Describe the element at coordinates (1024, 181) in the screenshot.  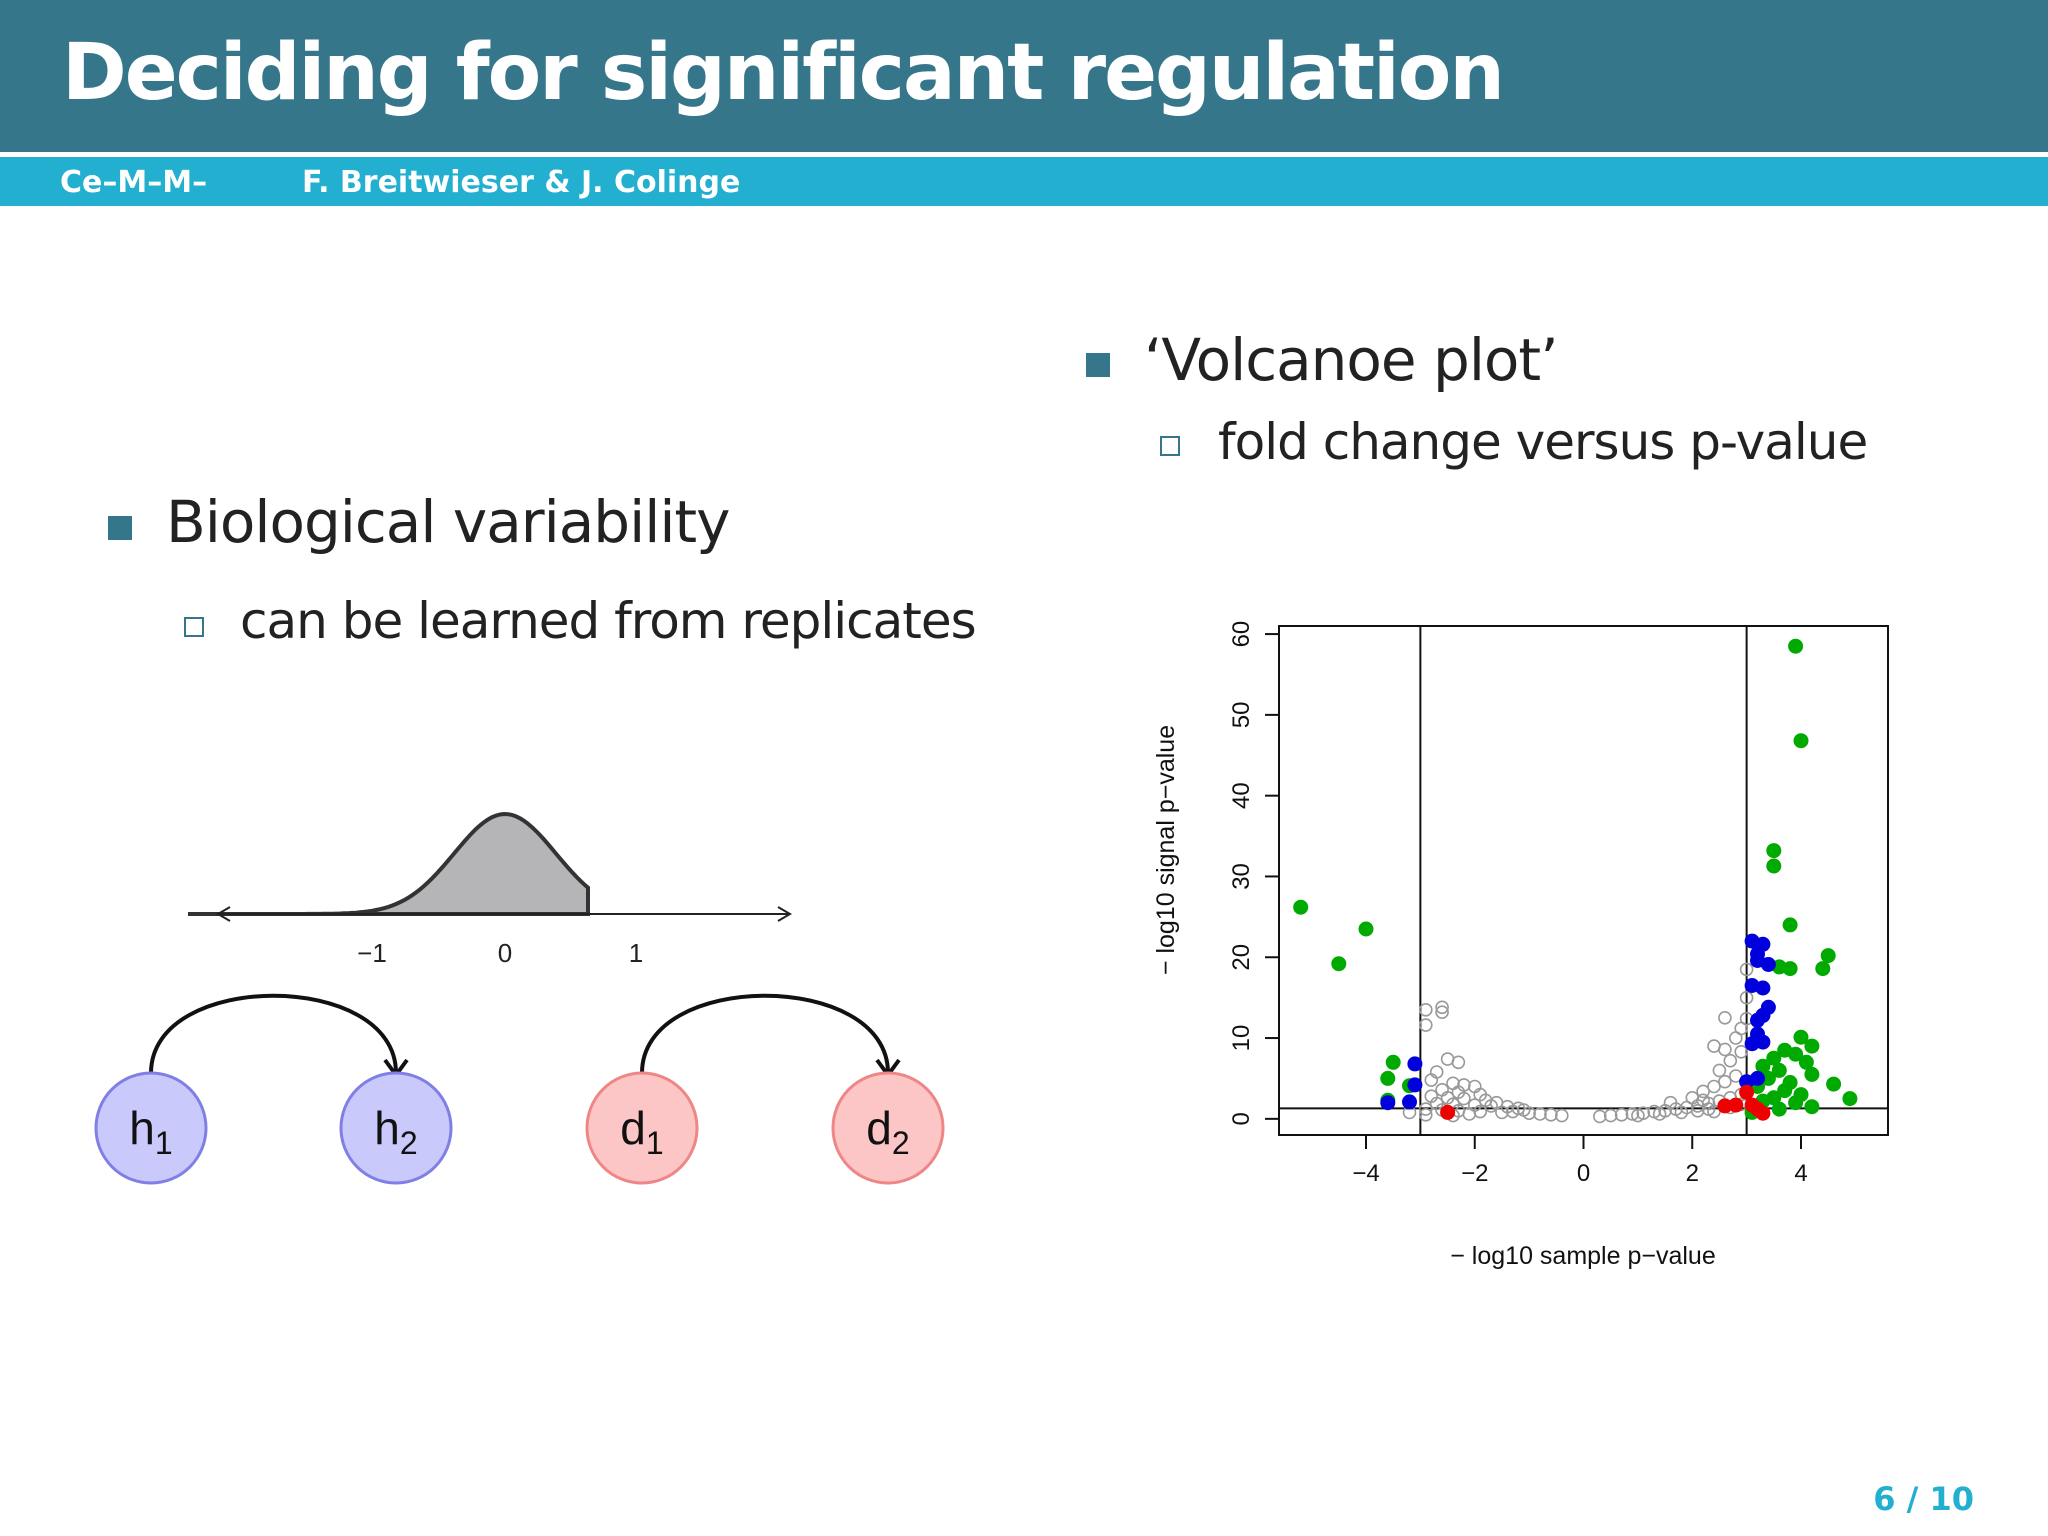
I see `subtitle-bar: Ce–M–M– F. Breitwieser & J. Colinge` at that location.